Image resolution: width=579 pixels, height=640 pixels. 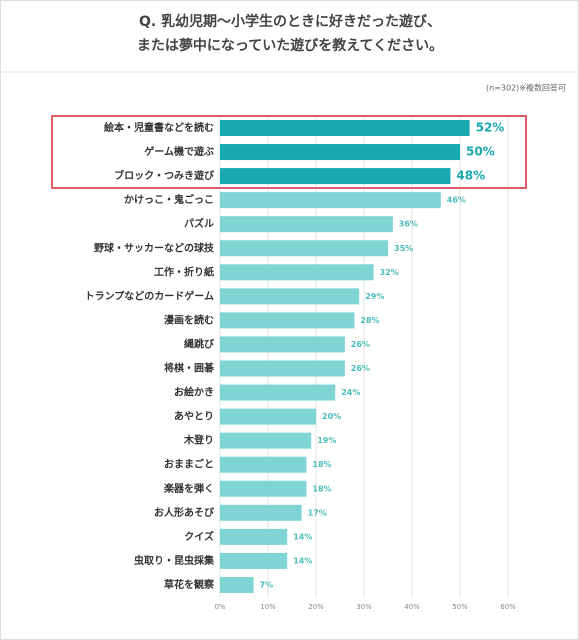 I want to click on value-label: 48%, so click(x=470, y=176).